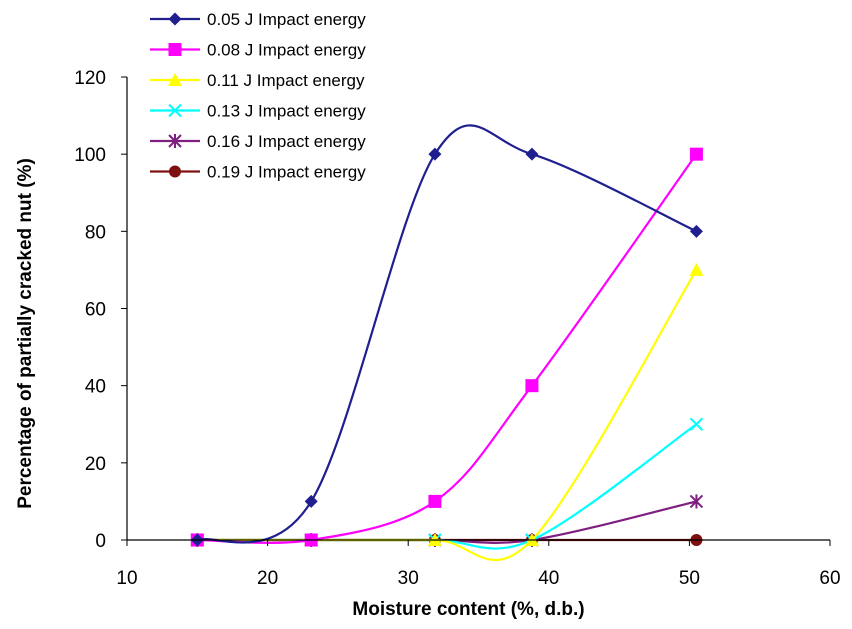 The height and width of the screenshot is (629, 852). What do you see at coordinates (95, 464) in the screenshot?
I see `y-tick-label: 20` at bounding box center [95, 464].